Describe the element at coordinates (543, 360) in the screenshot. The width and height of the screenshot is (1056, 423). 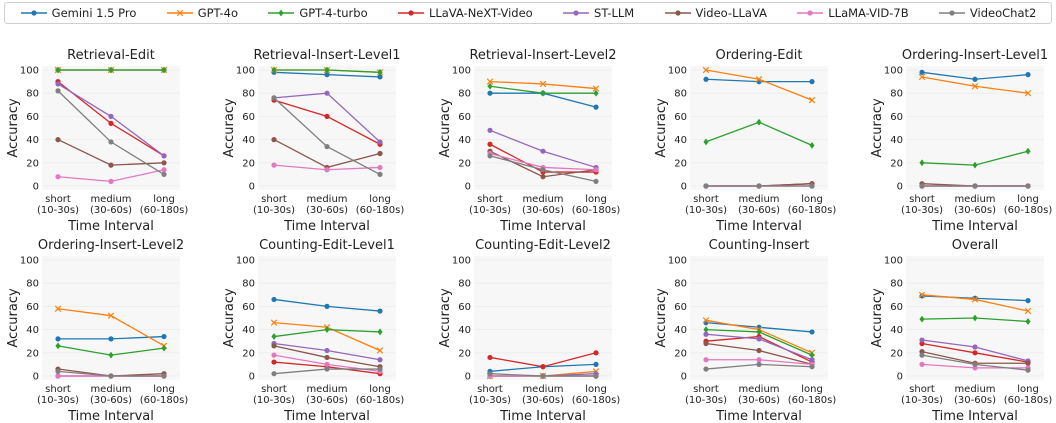
I see `series-llava-next-video` at that location.